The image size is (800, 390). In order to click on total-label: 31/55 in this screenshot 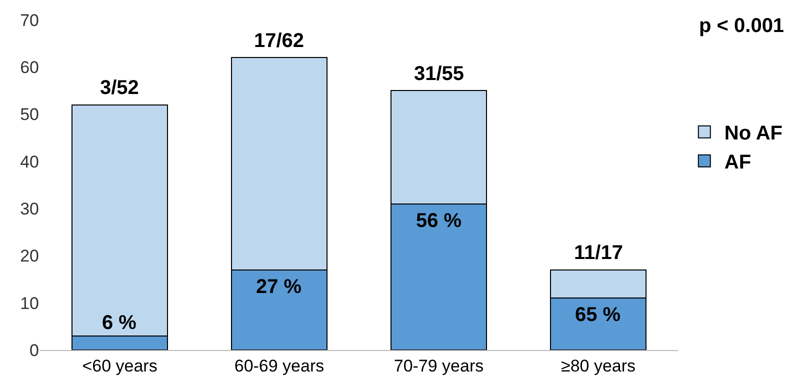, I will do `click(439, 74)`.